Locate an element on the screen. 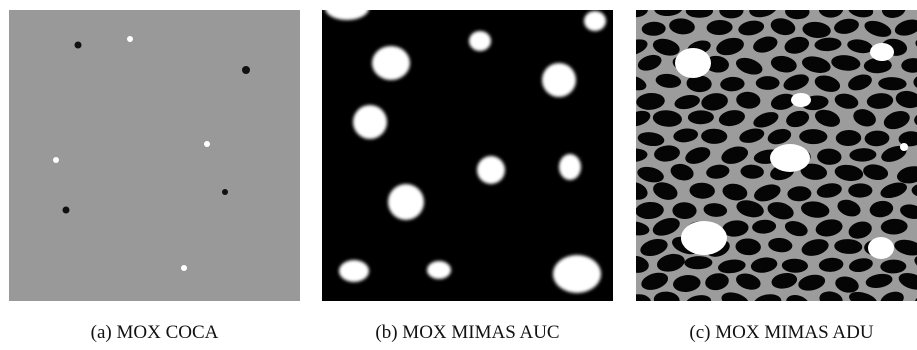 This screenshot has height=350, width=917. caption-c: (c) MOX MIMAS ADU is located at coordinates (781, 332).